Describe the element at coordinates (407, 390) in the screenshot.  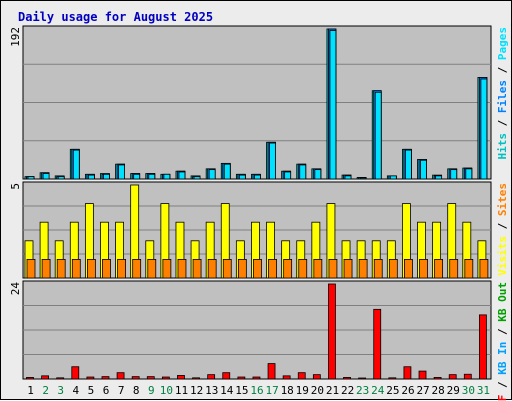
I see `day-label: 26` at that location.